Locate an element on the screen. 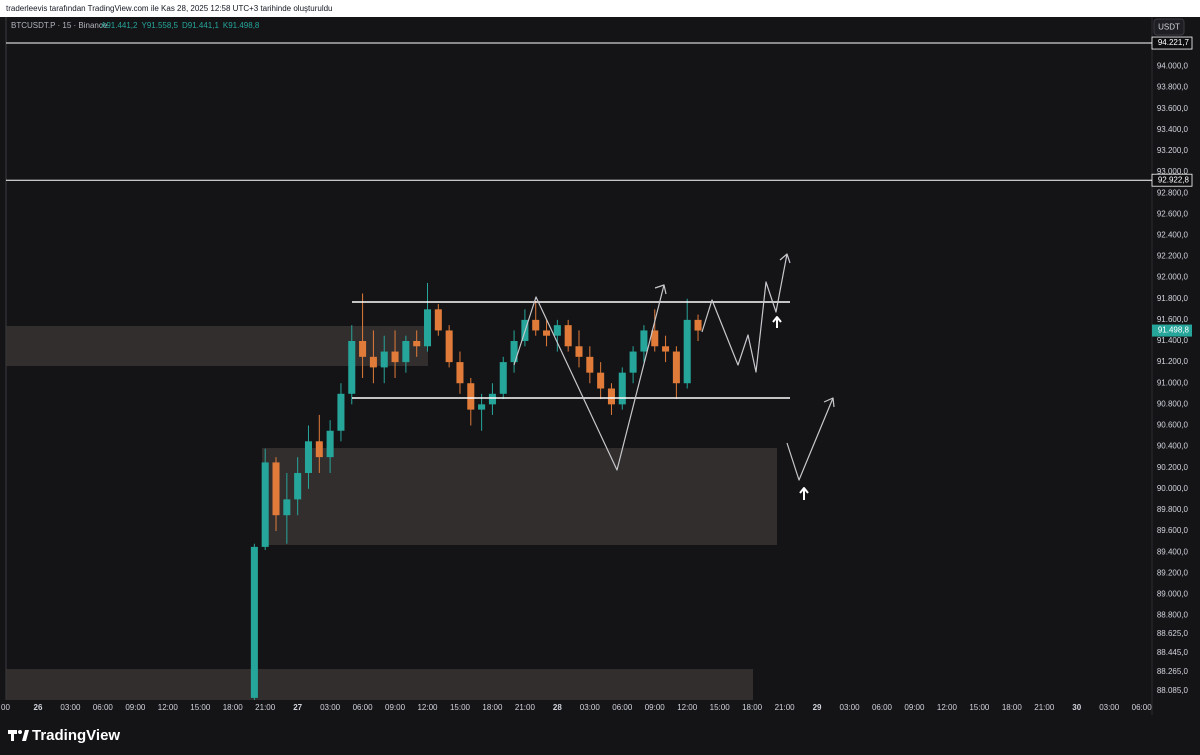 The height and width of the screenshot is (755, 1200). up-arrow is located at coordinates (777, 322).